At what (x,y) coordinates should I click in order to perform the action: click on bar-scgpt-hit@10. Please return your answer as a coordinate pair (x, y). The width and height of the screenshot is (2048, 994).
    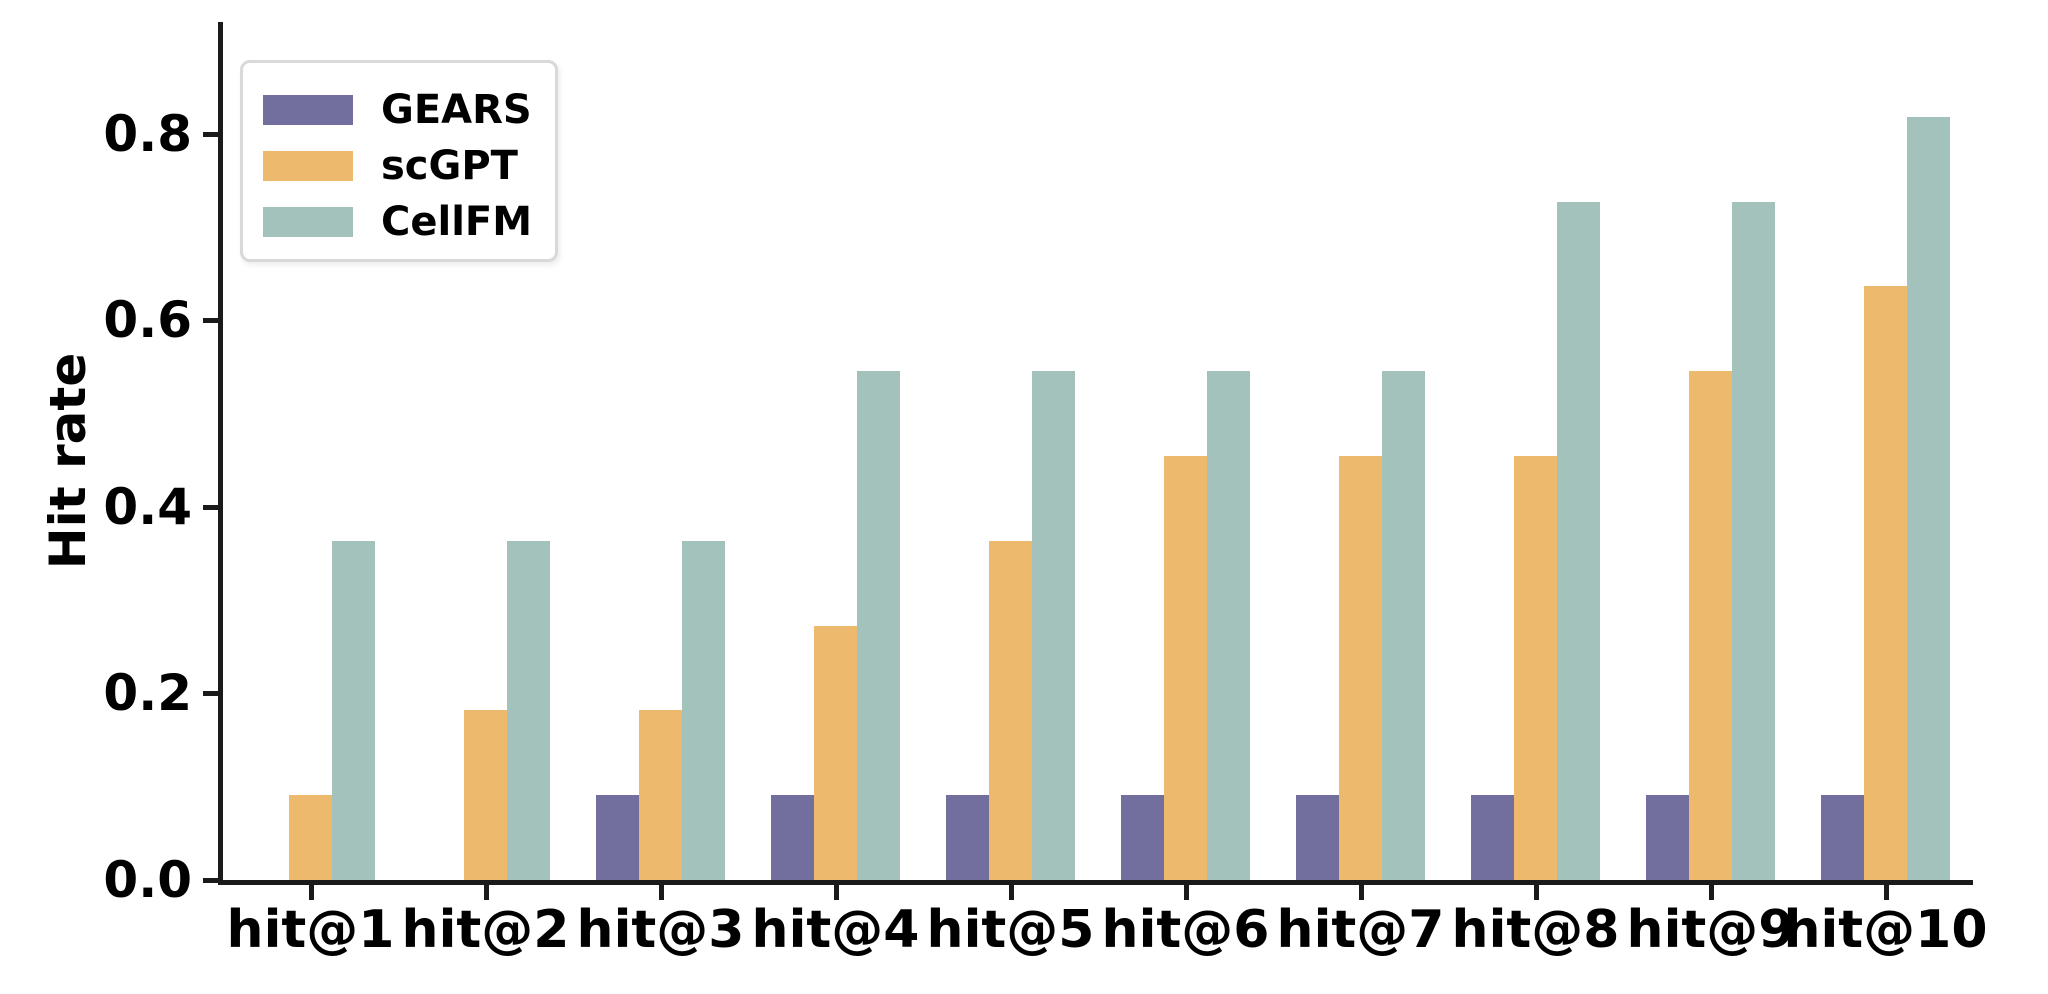
    Looking at the image, I should click on (1885, 583).